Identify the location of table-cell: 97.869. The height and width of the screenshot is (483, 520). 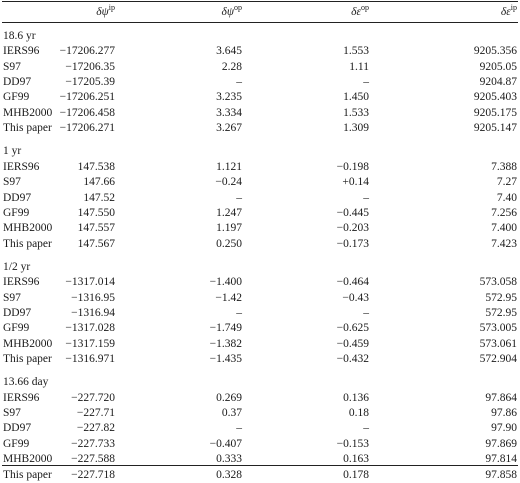
(501, 443).